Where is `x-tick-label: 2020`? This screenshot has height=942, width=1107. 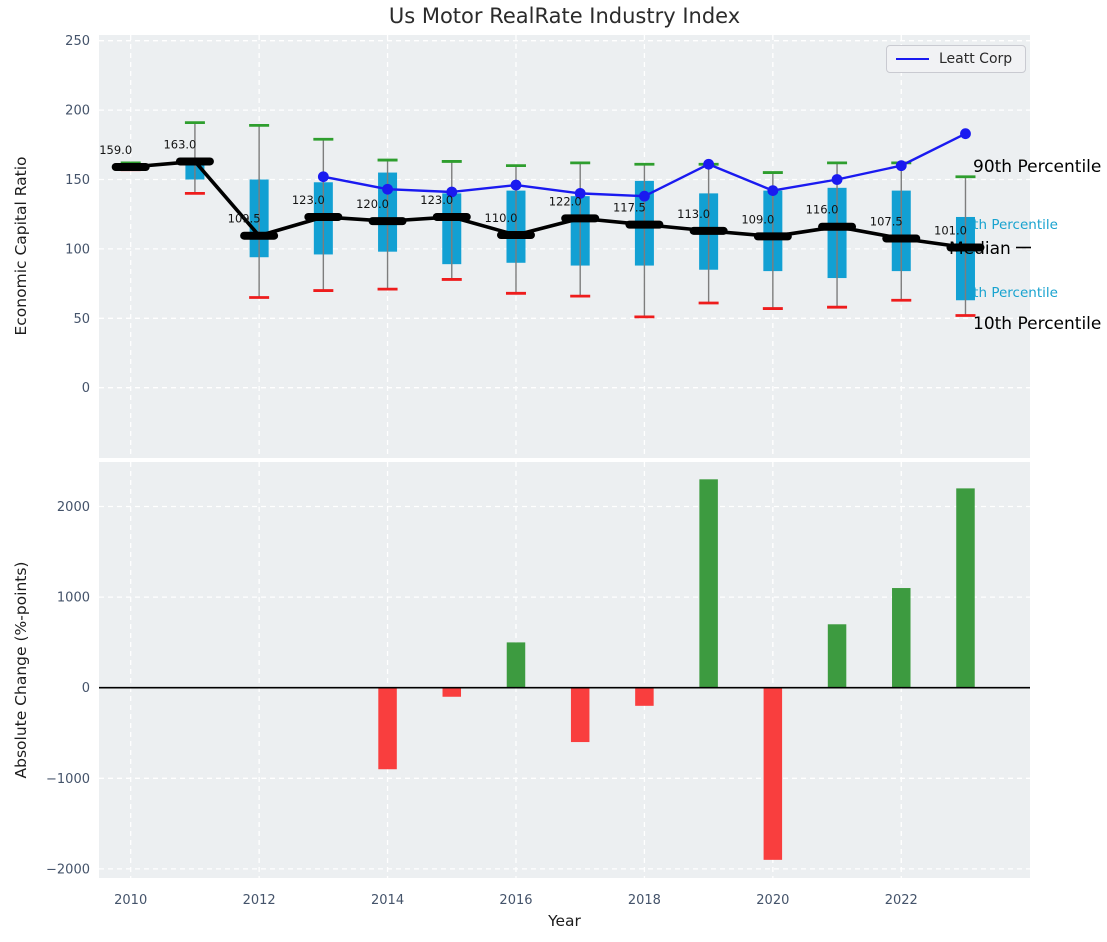 x-tick-label: 2020 is located at coordinates (772, 900).